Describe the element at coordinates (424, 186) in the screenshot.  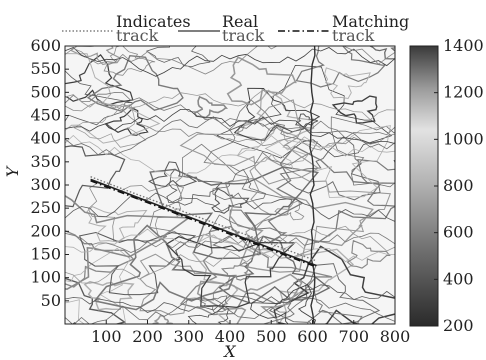
I see `colorbar-gradient` at that location.